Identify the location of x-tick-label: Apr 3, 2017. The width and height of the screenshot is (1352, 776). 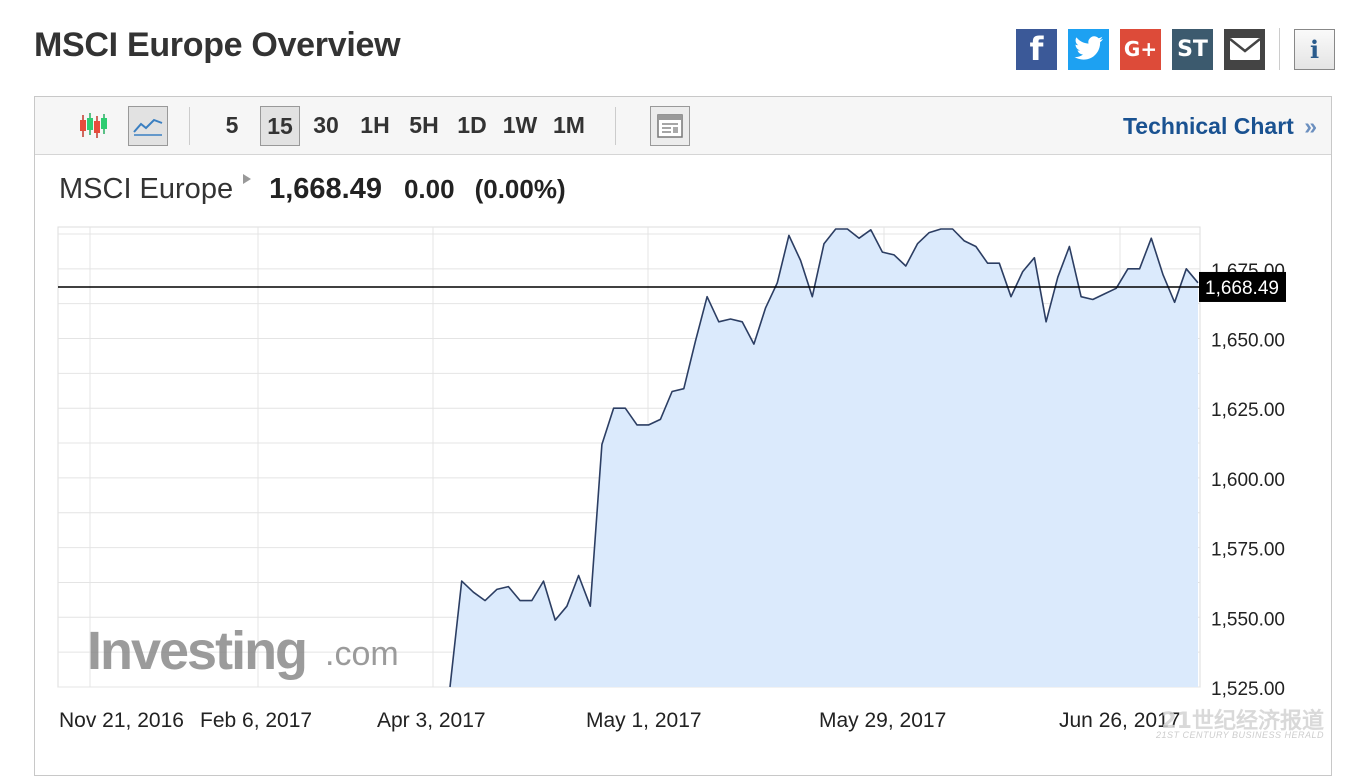
(431, 720).